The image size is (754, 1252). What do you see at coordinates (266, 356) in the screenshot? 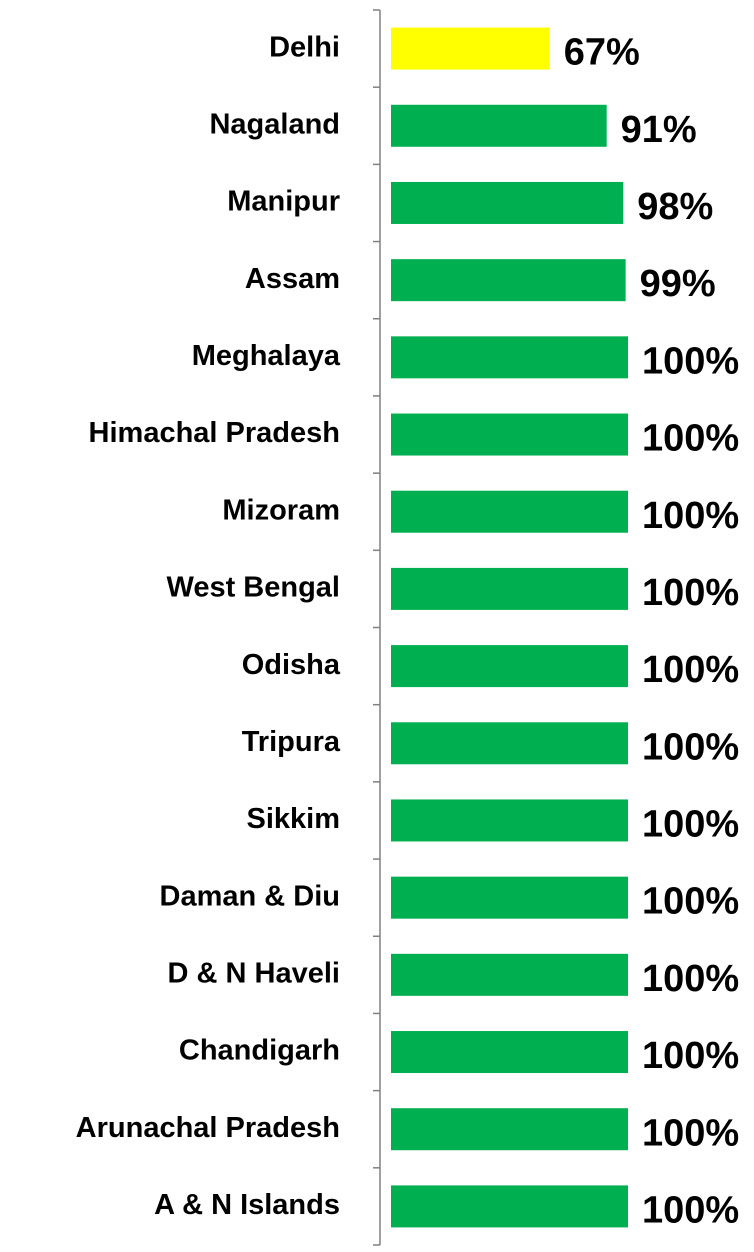
I see `category-label: Meghalaya` at bounding box center [266, 356].